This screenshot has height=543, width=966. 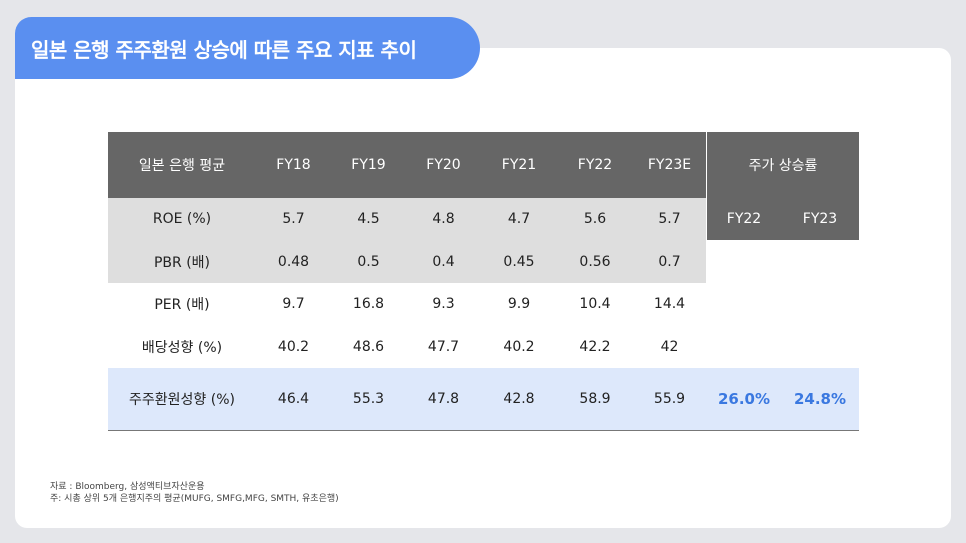 I want to click on table-cell: 4.7, so click(x=519, y=219).